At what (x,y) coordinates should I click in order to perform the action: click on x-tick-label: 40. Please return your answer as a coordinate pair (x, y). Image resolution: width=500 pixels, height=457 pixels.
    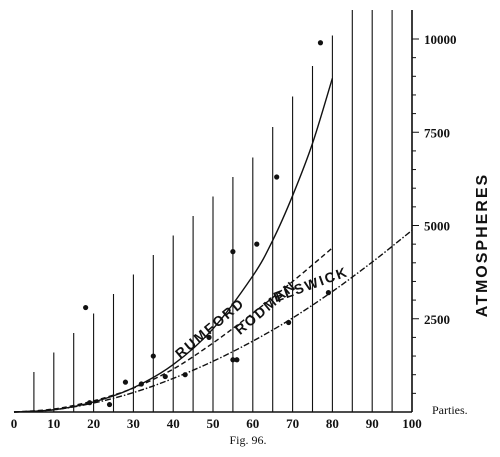
    Looking at the image, I should click on (173, 423).